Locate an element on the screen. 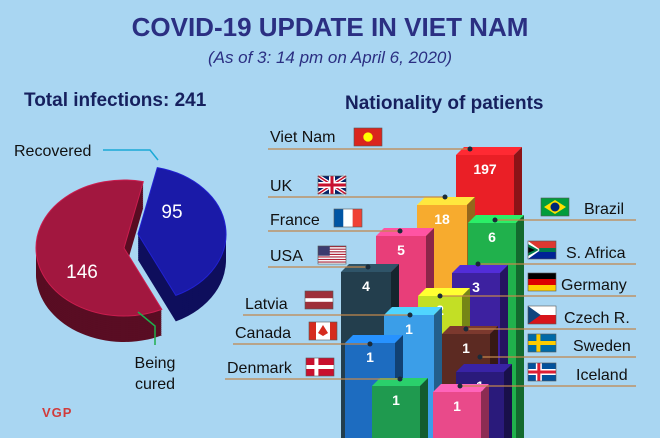 The height and width of the screenshot is (438, 660). brazil-flag-border is located at coordinates (555, 207).